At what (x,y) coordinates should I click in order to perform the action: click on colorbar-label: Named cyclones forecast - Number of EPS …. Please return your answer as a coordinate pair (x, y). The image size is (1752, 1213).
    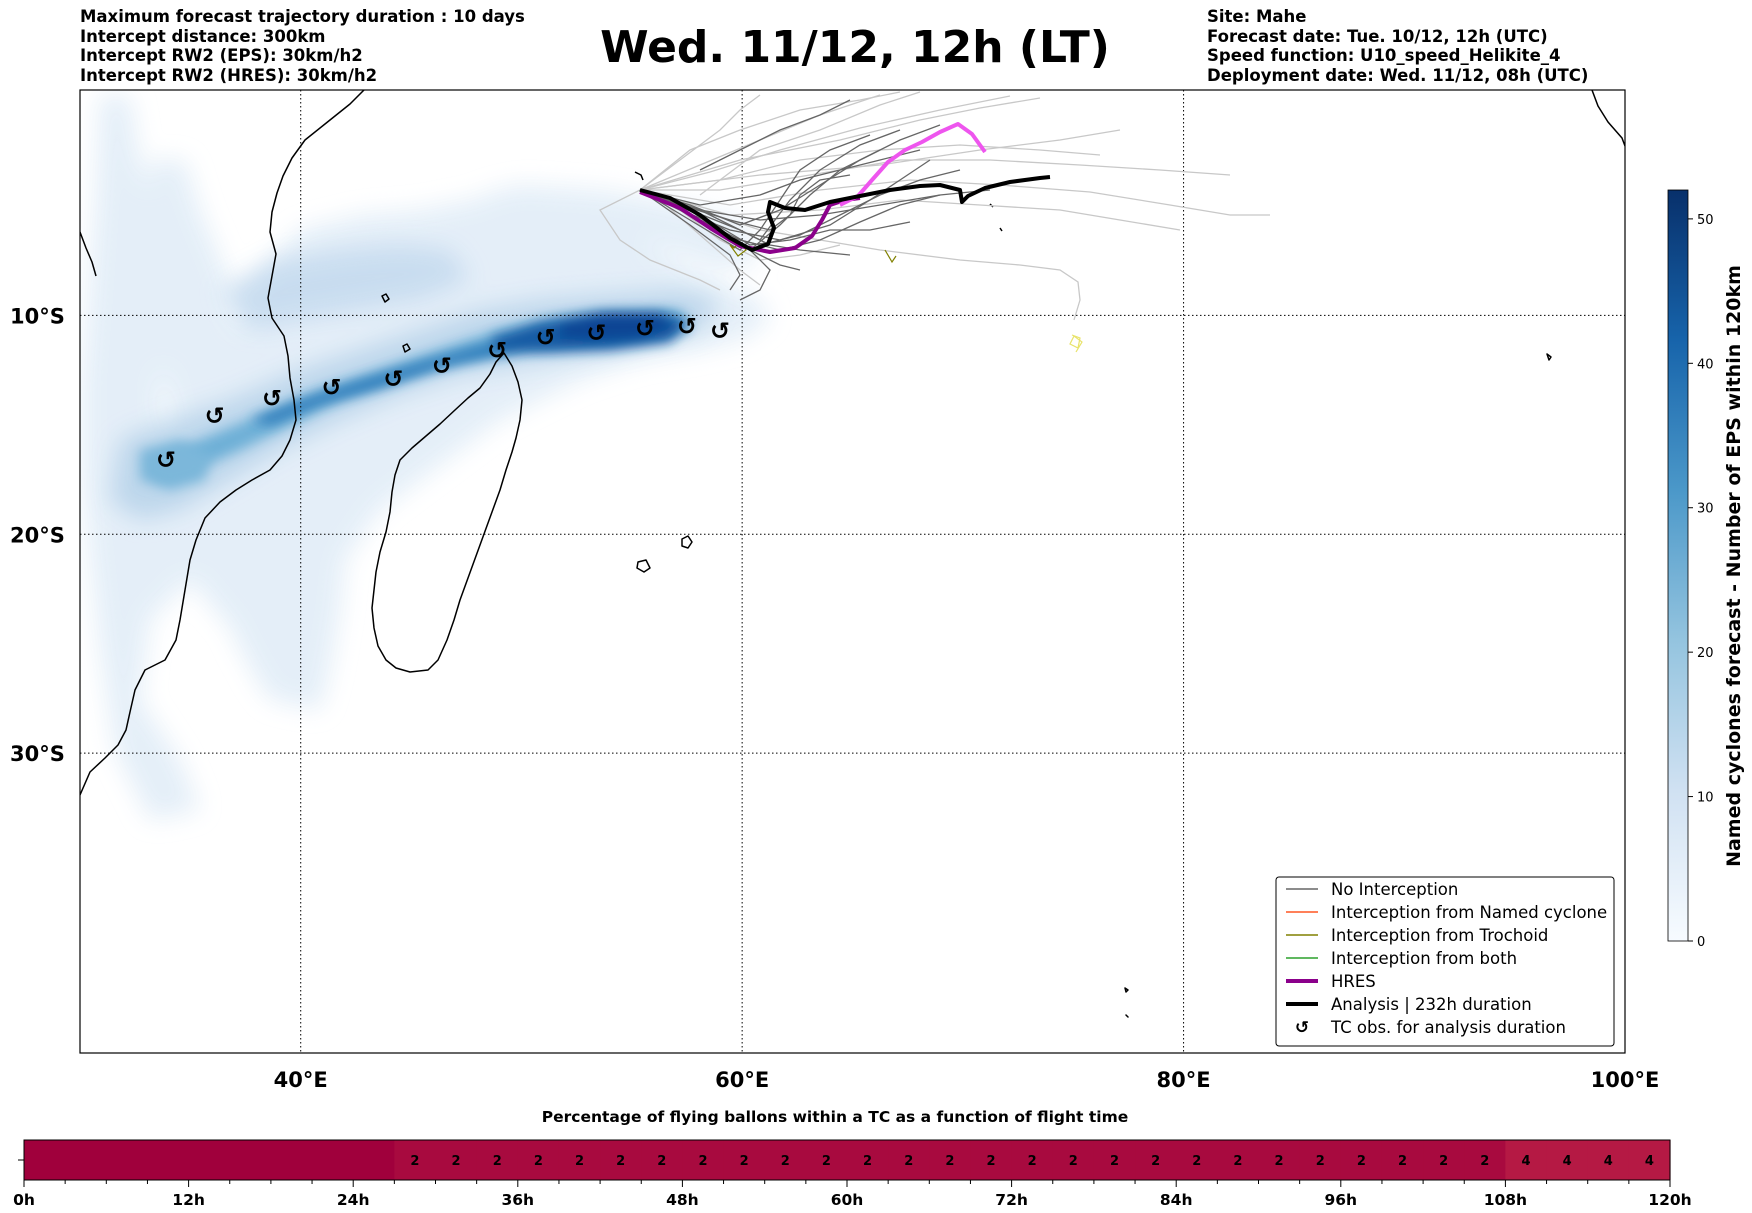
    Looking at the image, I should click on (1734, 566).